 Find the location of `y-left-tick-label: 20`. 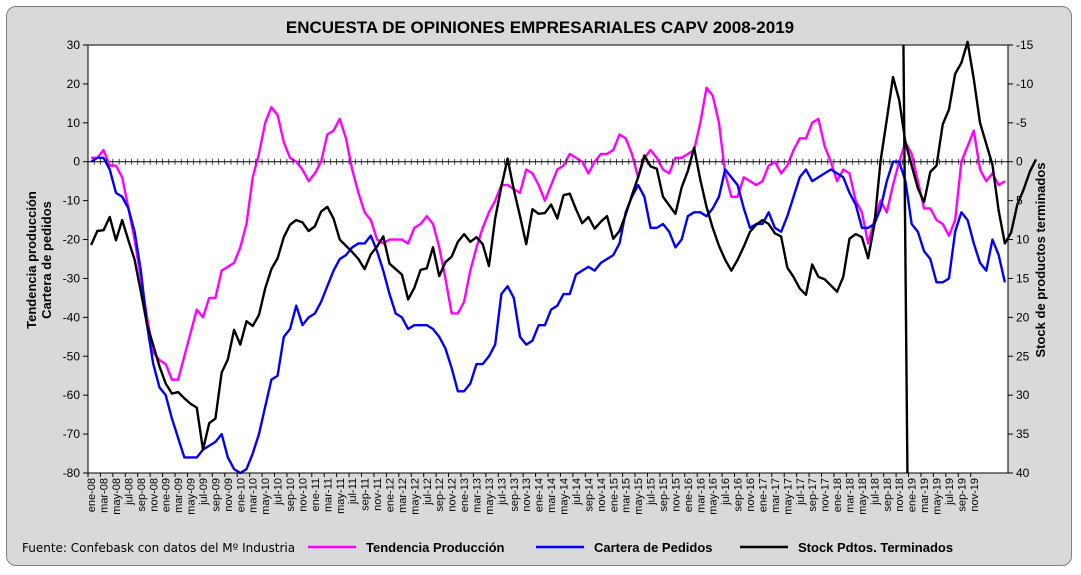

y-left-tick-label: 20 is located at coordinates (74, 84).